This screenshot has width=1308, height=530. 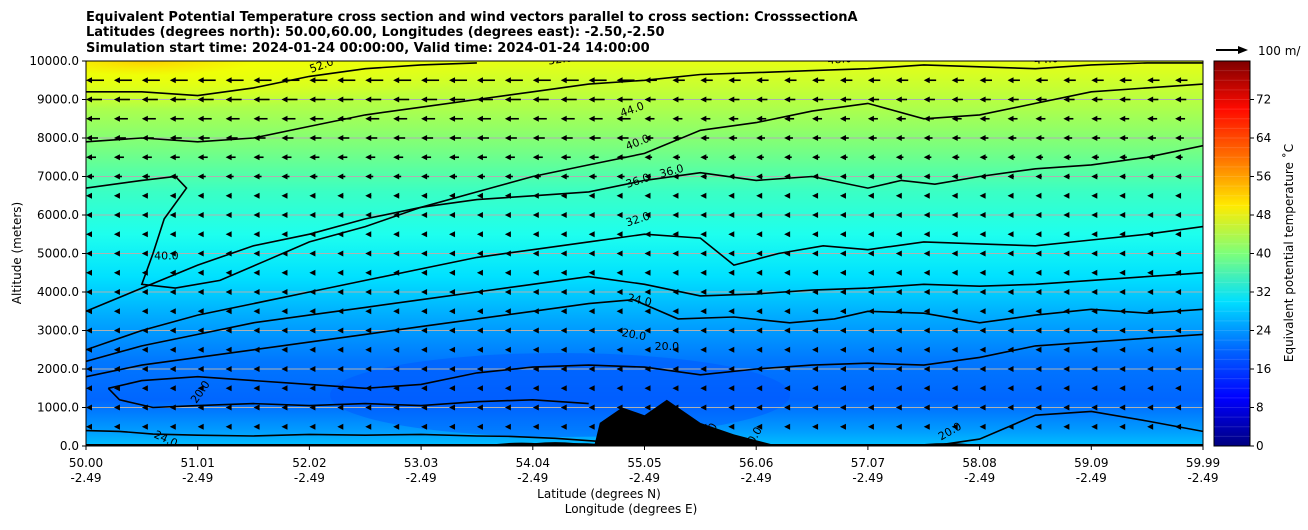 I want to click on vector-key-label: 100 m/, so click(x=1279, y=51).